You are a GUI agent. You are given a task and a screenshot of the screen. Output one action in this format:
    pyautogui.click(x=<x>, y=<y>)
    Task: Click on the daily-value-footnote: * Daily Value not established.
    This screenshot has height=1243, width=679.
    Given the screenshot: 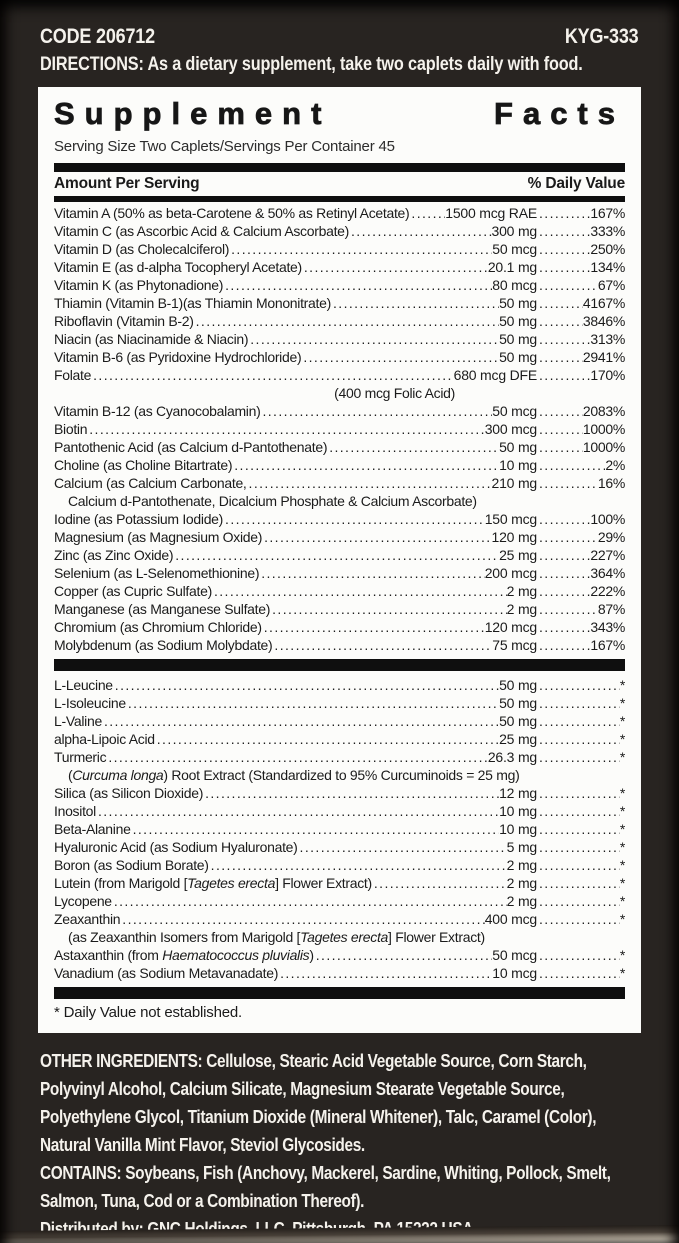 What is the action you would take?
    pyautogui.click(x=148, y=1012)
    